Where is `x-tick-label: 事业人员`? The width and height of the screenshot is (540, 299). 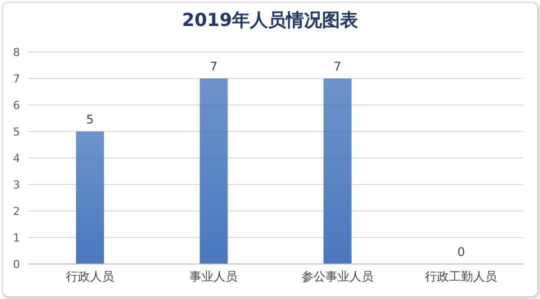
x-tick-label: 事业人员 is located at coordinates (214, 277).